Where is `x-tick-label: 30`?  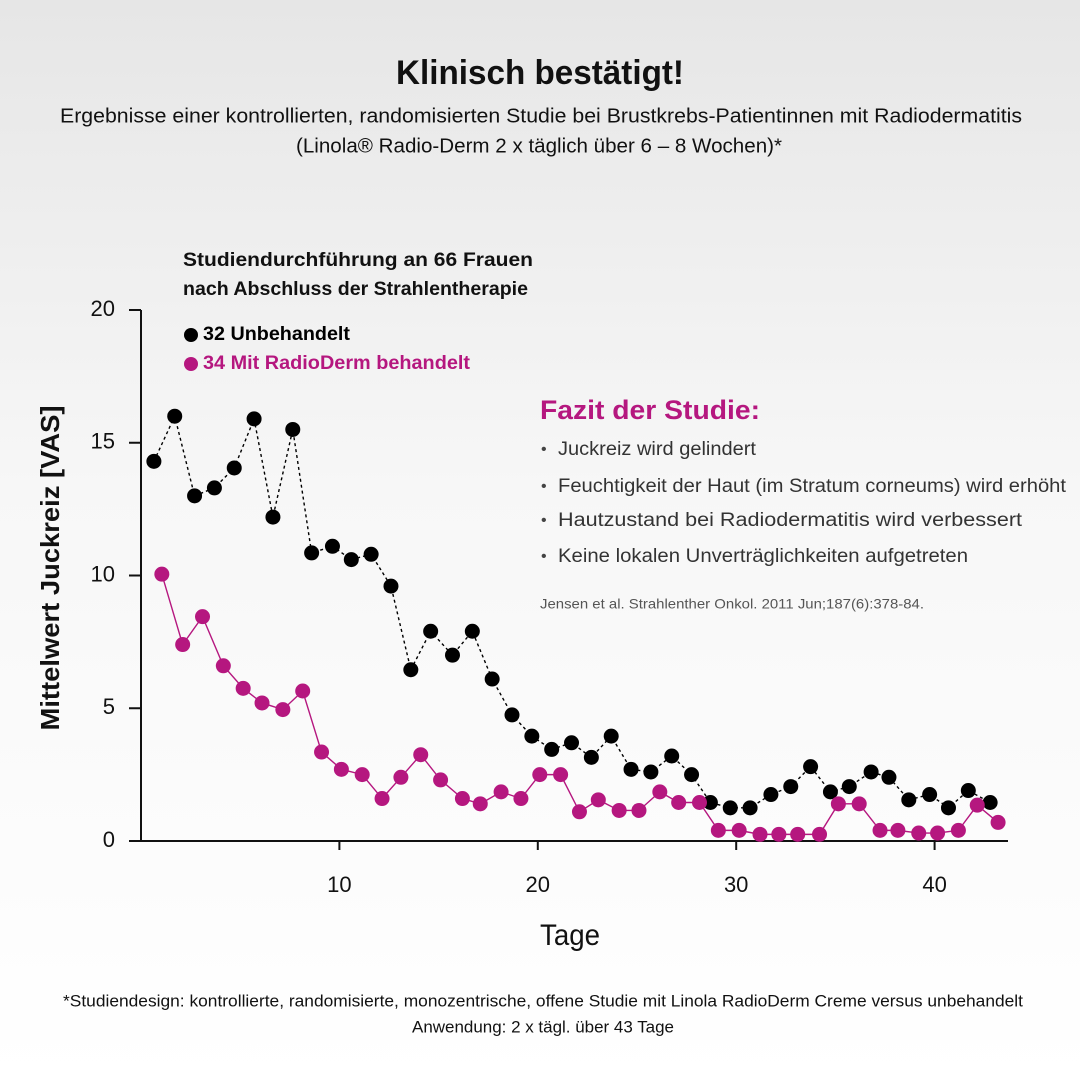 x-tick-label: 30 is located at coordinates (736, 884).